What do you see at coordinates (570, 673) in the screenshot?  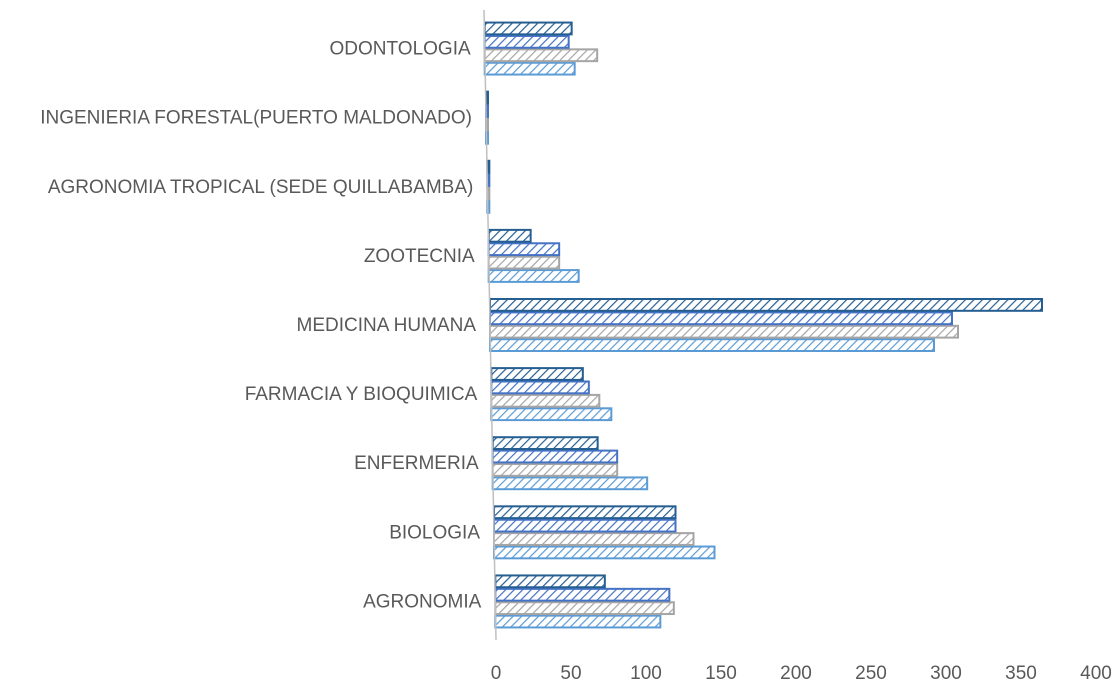 I see `x-tick-label-1: 50` at bounding box center [570, 673].